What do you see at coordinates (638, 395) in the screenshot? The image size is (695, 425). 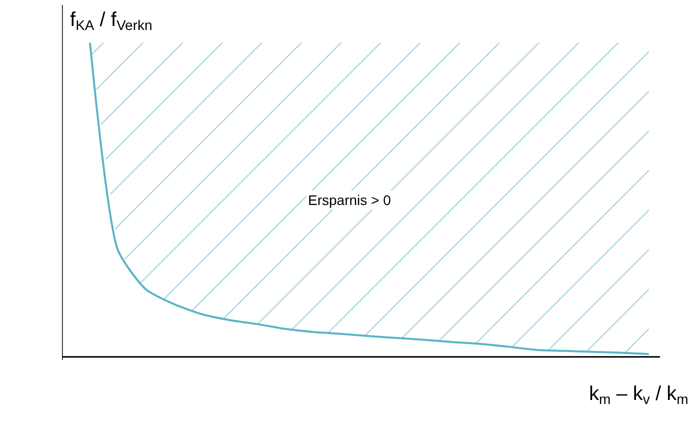 I see `x-axis-title: k$_{m}$ – k$_{v}$ / k$_{m}$` at bounding box center [638, 395].